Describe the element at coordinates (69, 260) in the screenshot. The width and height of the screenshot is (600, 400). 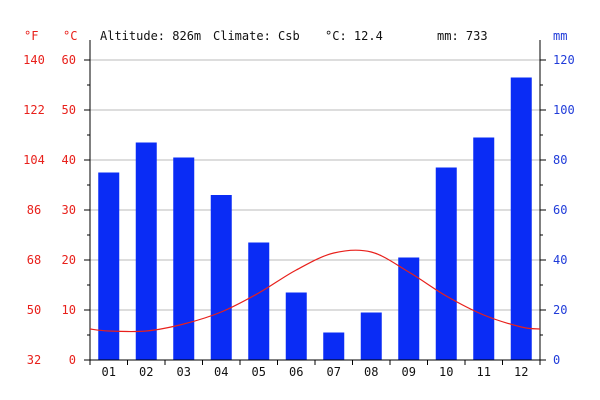
I see `celsius-tick-label: 20` at that location.